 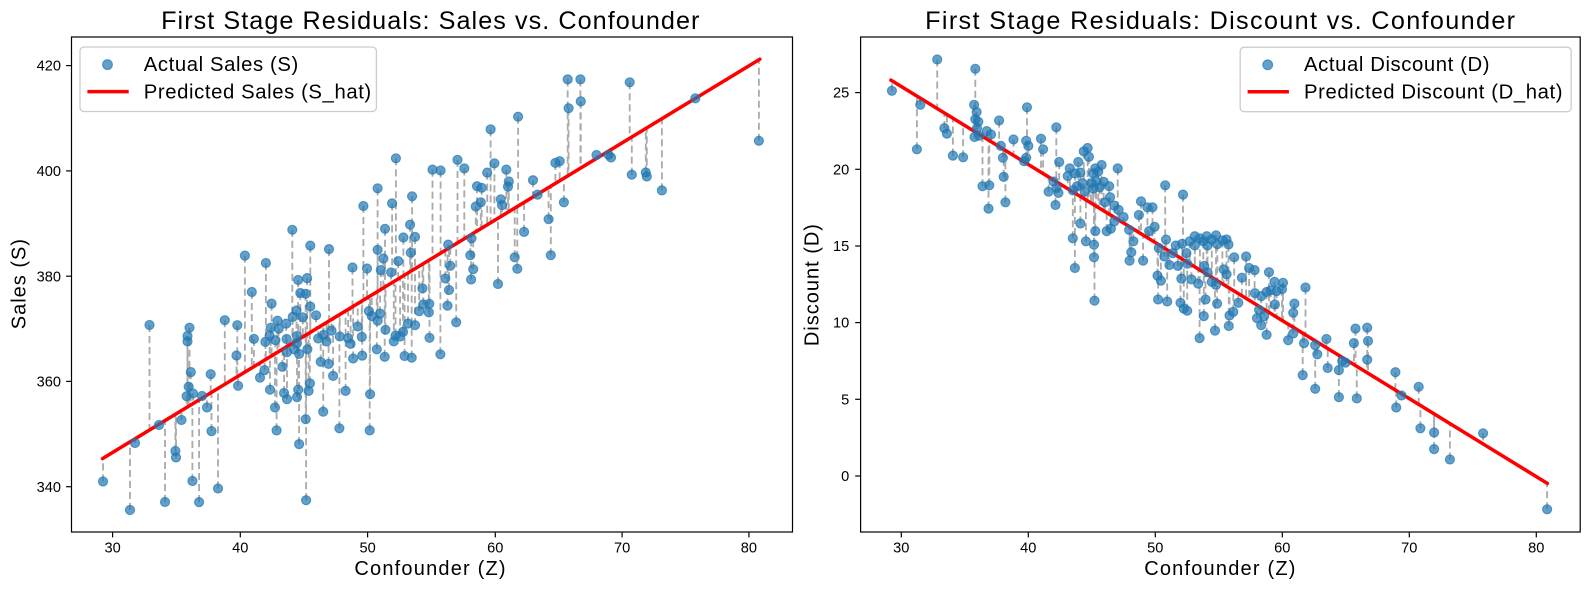 I want to click on svg-text: 15, so click(x=841, y=247).